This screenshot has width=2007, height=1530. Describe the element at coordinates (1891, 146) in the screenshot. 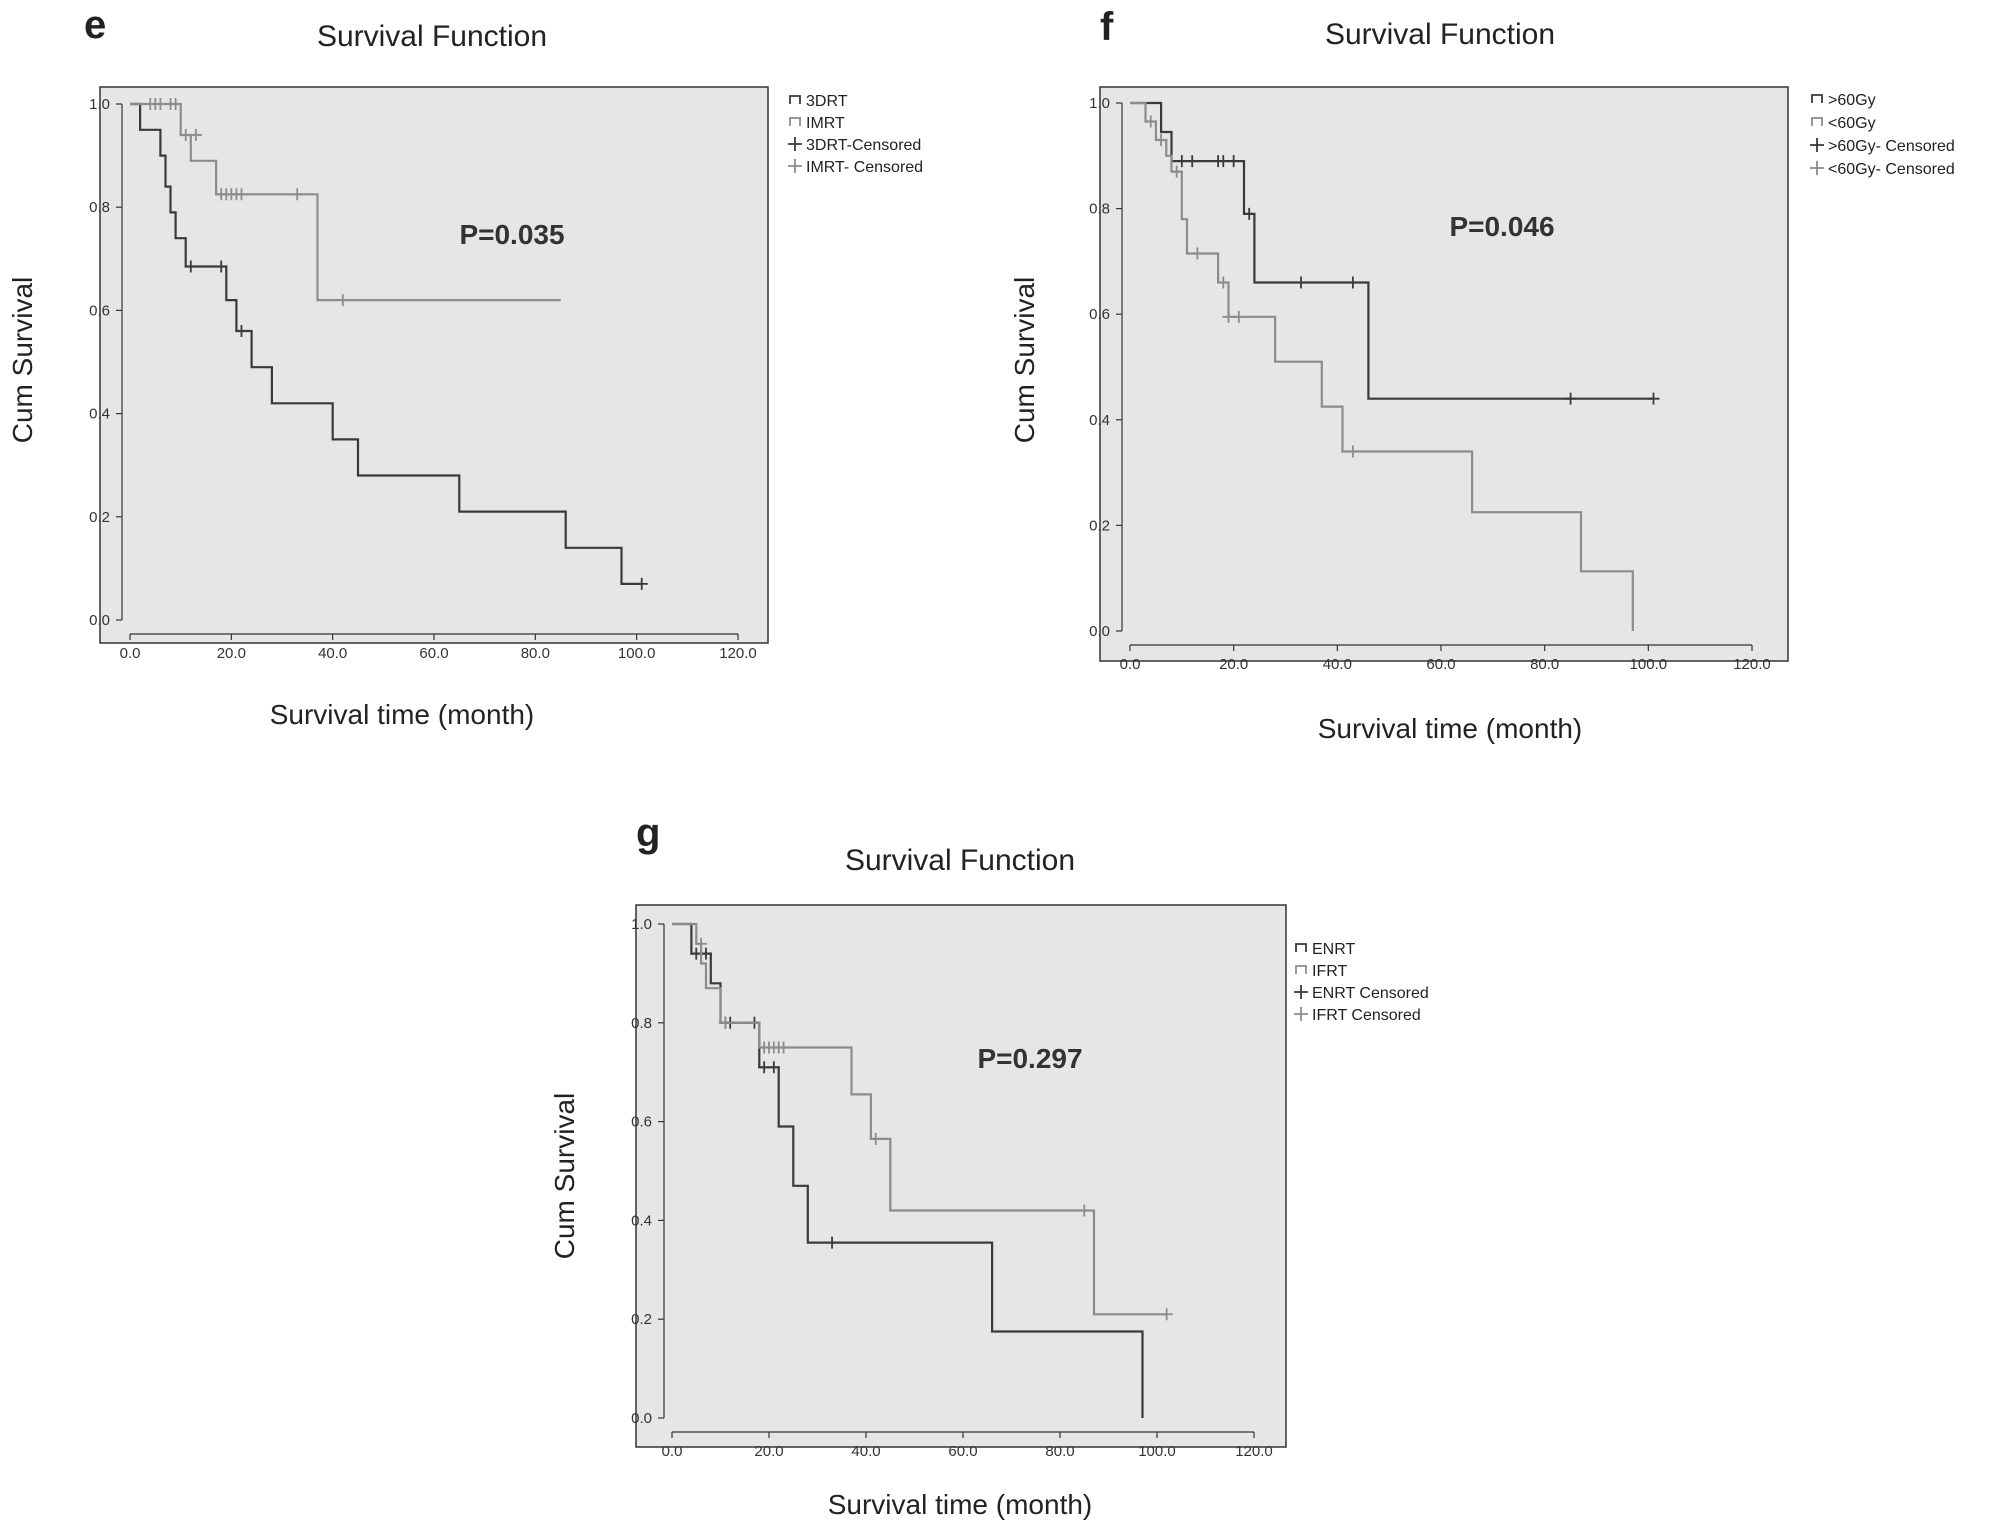

I see `legend-label: >60Gy- Censored` at that location.